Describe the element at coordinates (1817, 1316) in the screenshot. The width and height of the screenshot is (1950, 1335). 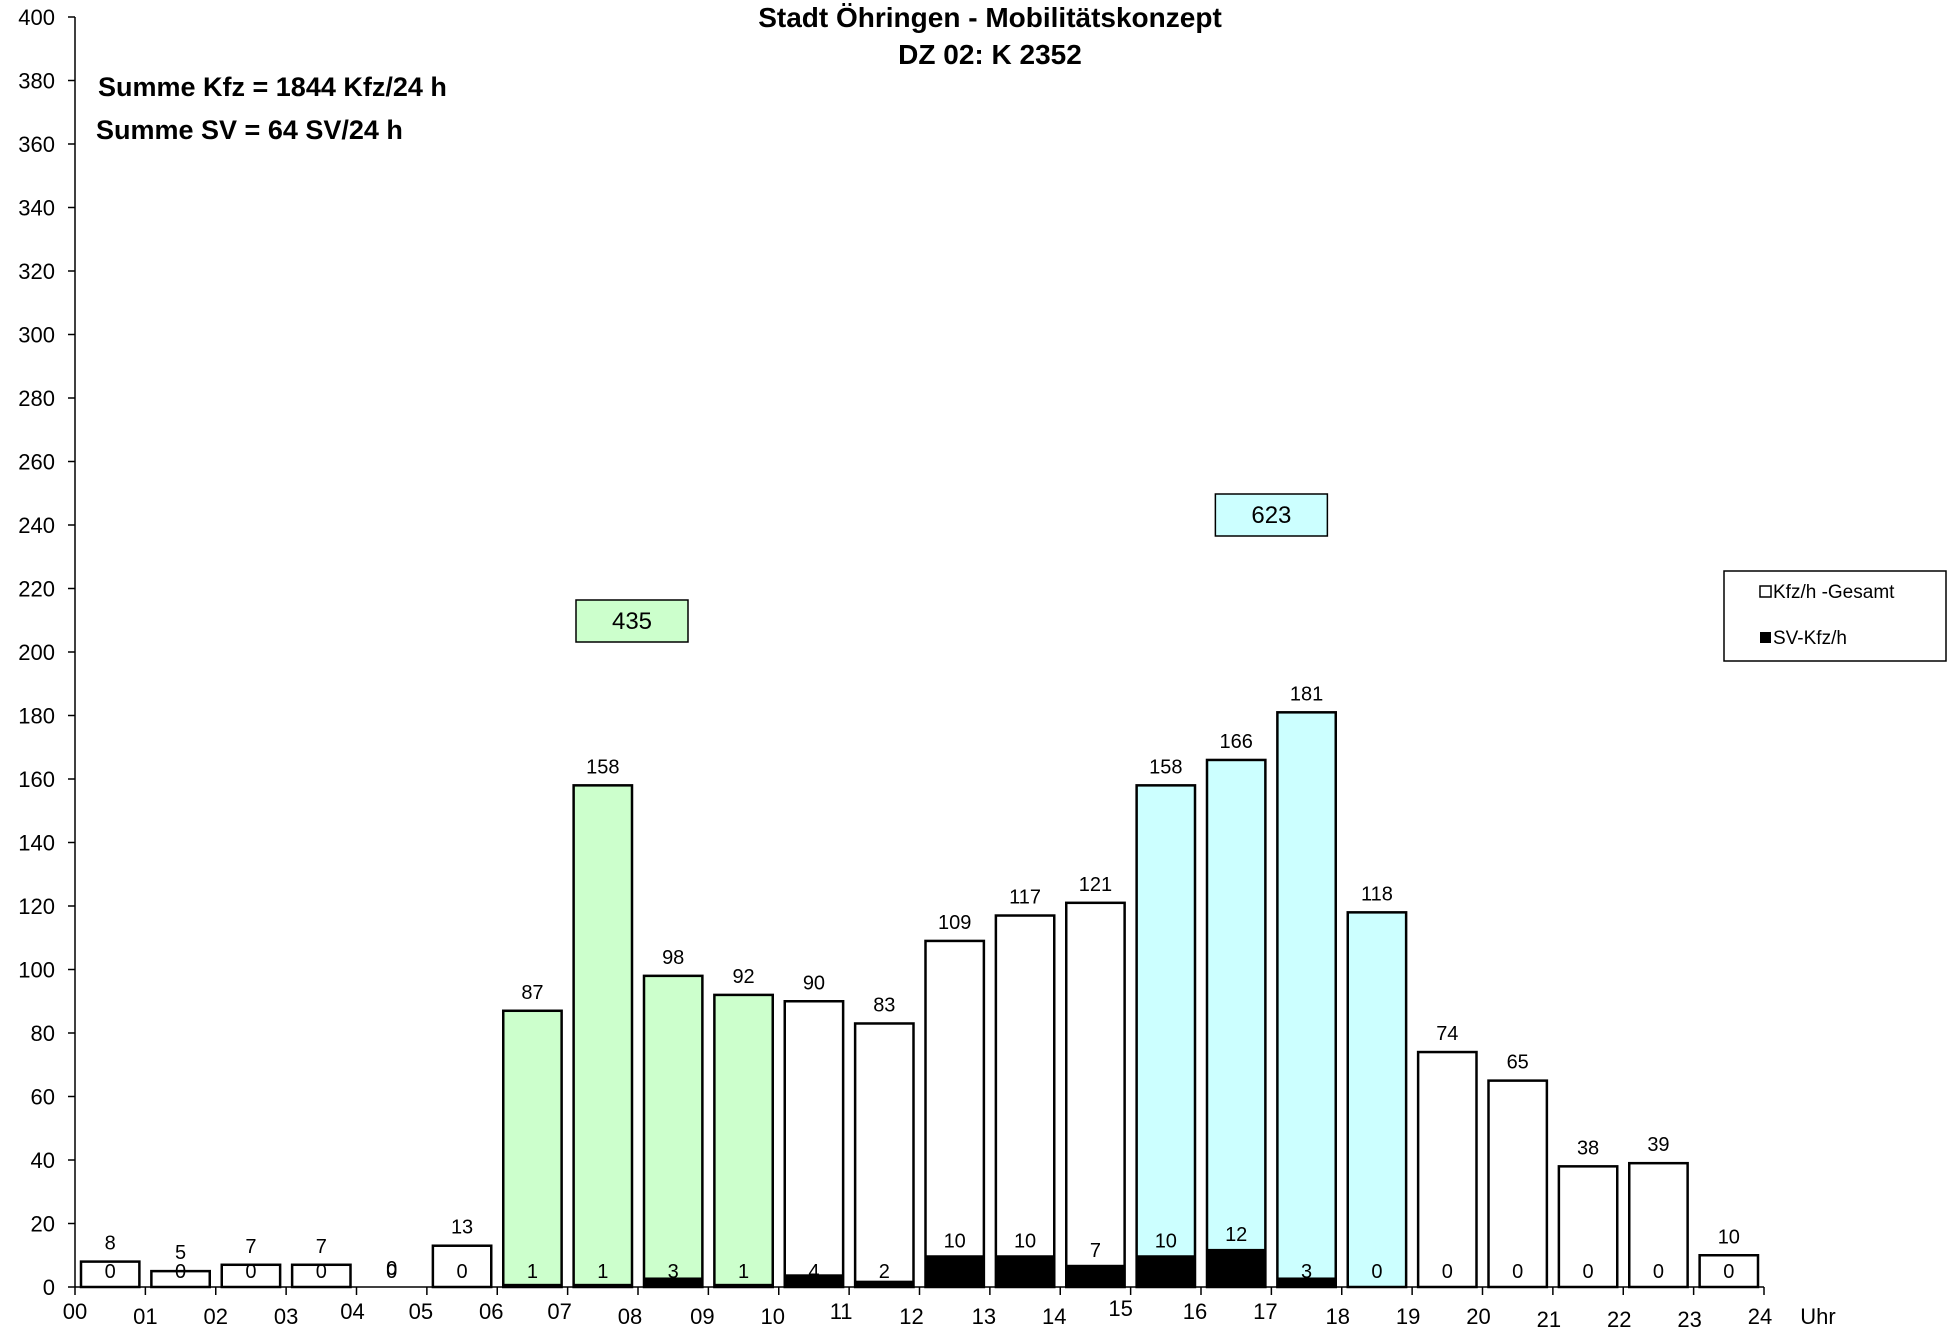
I see `x-unit-label: Uhr` at that location.